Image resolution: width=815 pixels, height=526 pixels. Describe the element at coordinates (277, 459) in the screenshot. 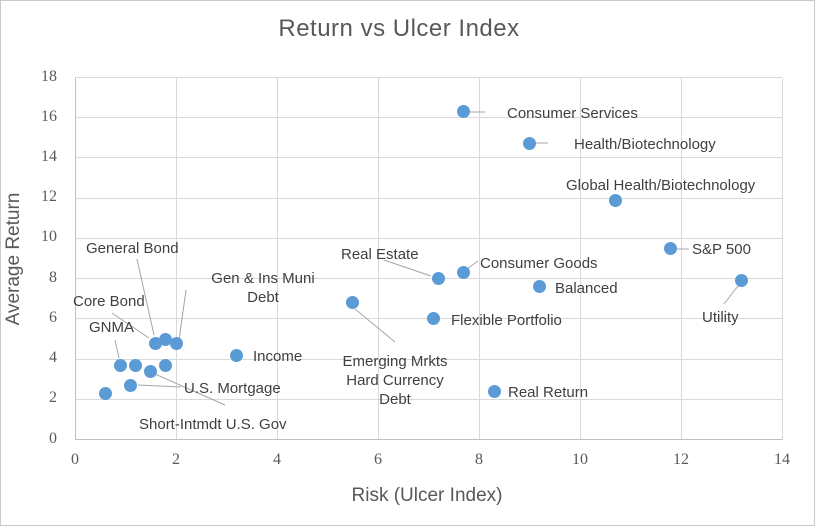

I see `x-axis-tick-label: 4` at that location.